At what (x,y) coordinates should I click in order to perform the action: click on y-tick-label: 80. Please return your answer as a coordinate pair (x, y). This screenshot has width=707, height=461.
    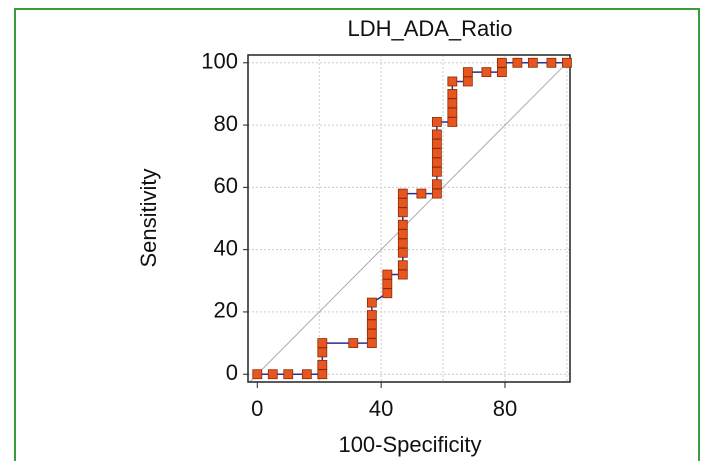
    Looking at the image, I should click on (226, 123).